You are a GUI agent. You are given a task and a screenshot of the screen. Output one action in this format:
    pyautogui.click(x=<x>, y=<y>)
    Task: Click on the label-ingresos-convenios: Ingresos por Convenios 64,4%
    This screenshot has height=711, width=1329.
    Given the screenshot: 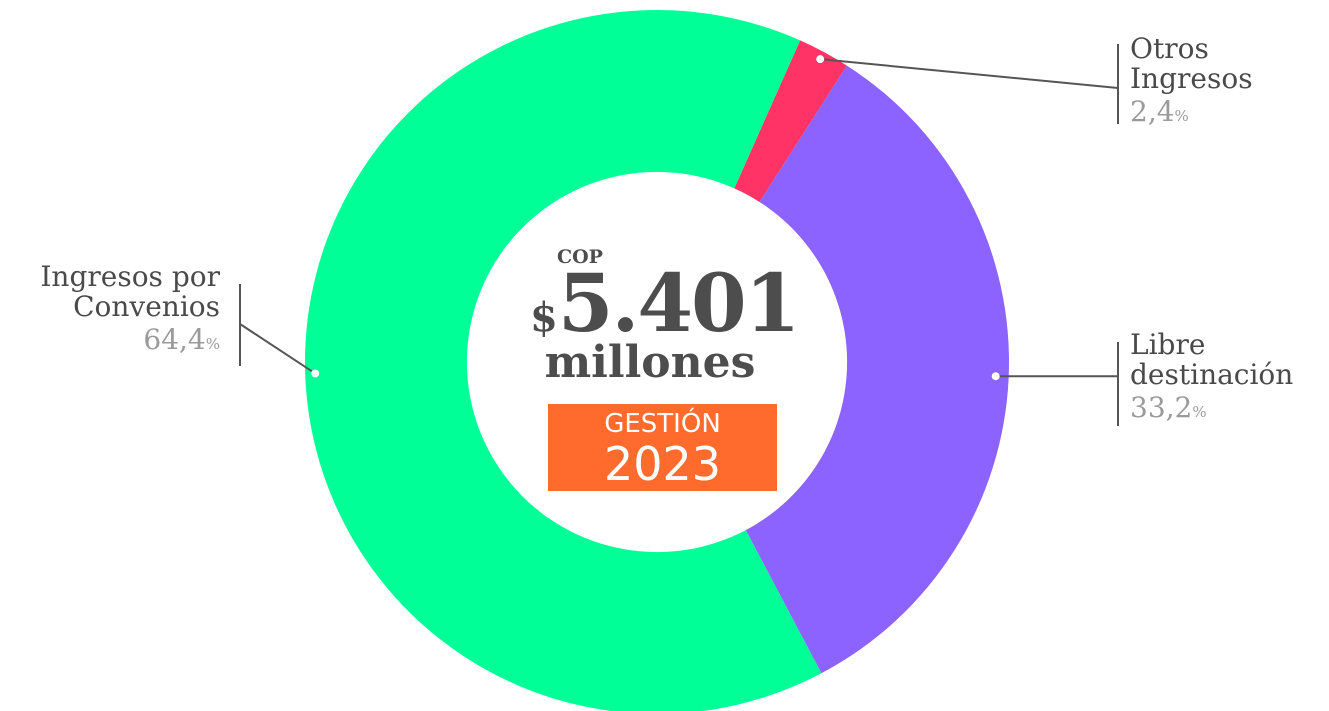 What is the action you would take?
    pyautogui.click(x=110, y=310)
    